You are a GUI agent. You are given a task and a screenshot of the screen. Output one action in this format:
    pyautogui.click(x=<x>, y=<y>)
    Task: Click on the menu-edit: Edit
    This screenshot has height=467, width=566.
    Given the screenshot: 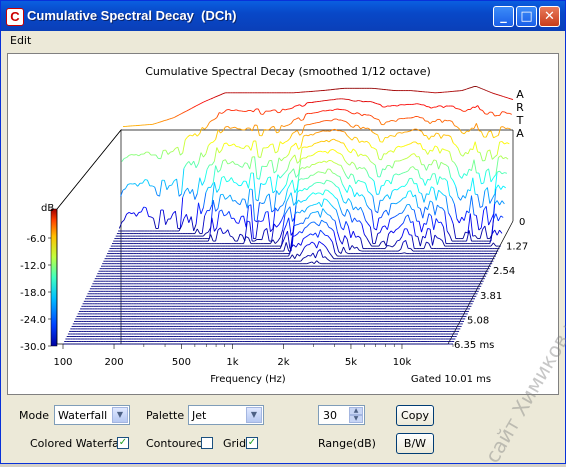 What is the action you would take?
    pyautogui.click(x=20, y=40)
    